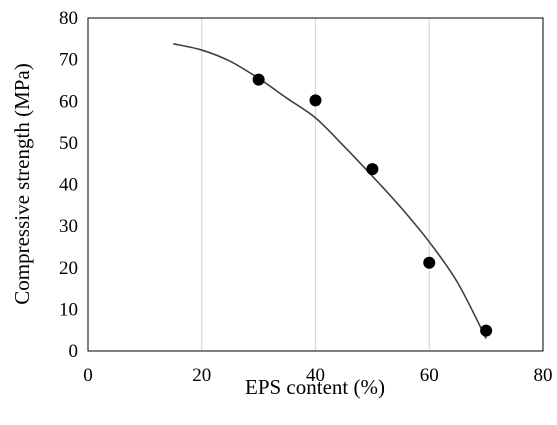 Image resolution: width=557 pixels, height=425 pixels. What do you see at coordinates (201, 375) in the screenshot?
I see `x-tick-label: 20` at bounding box center [201, 375].